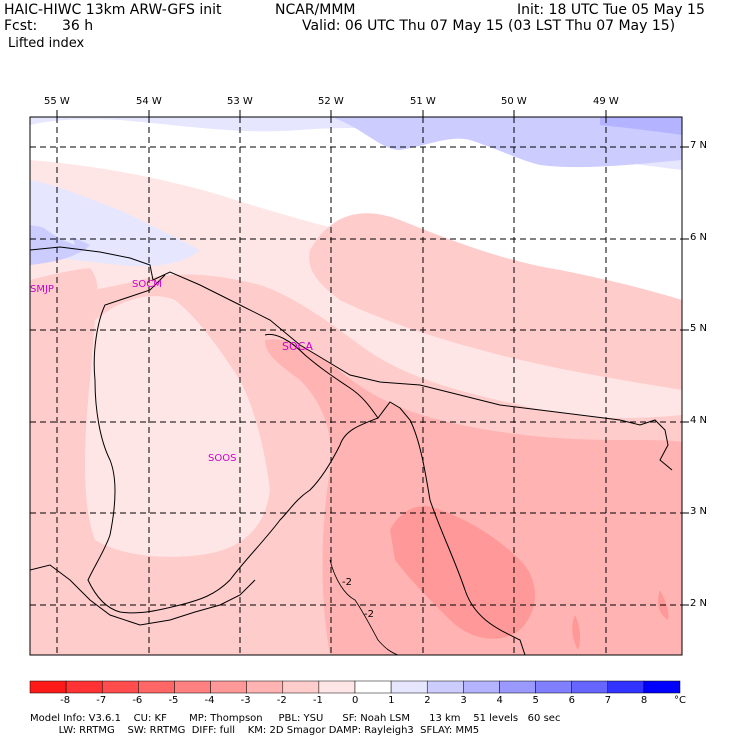  What do you see at coordinates (699, 420) in the screenshot?
I see `lat-label-4n: 4 N` at bounding box center [699, 420].